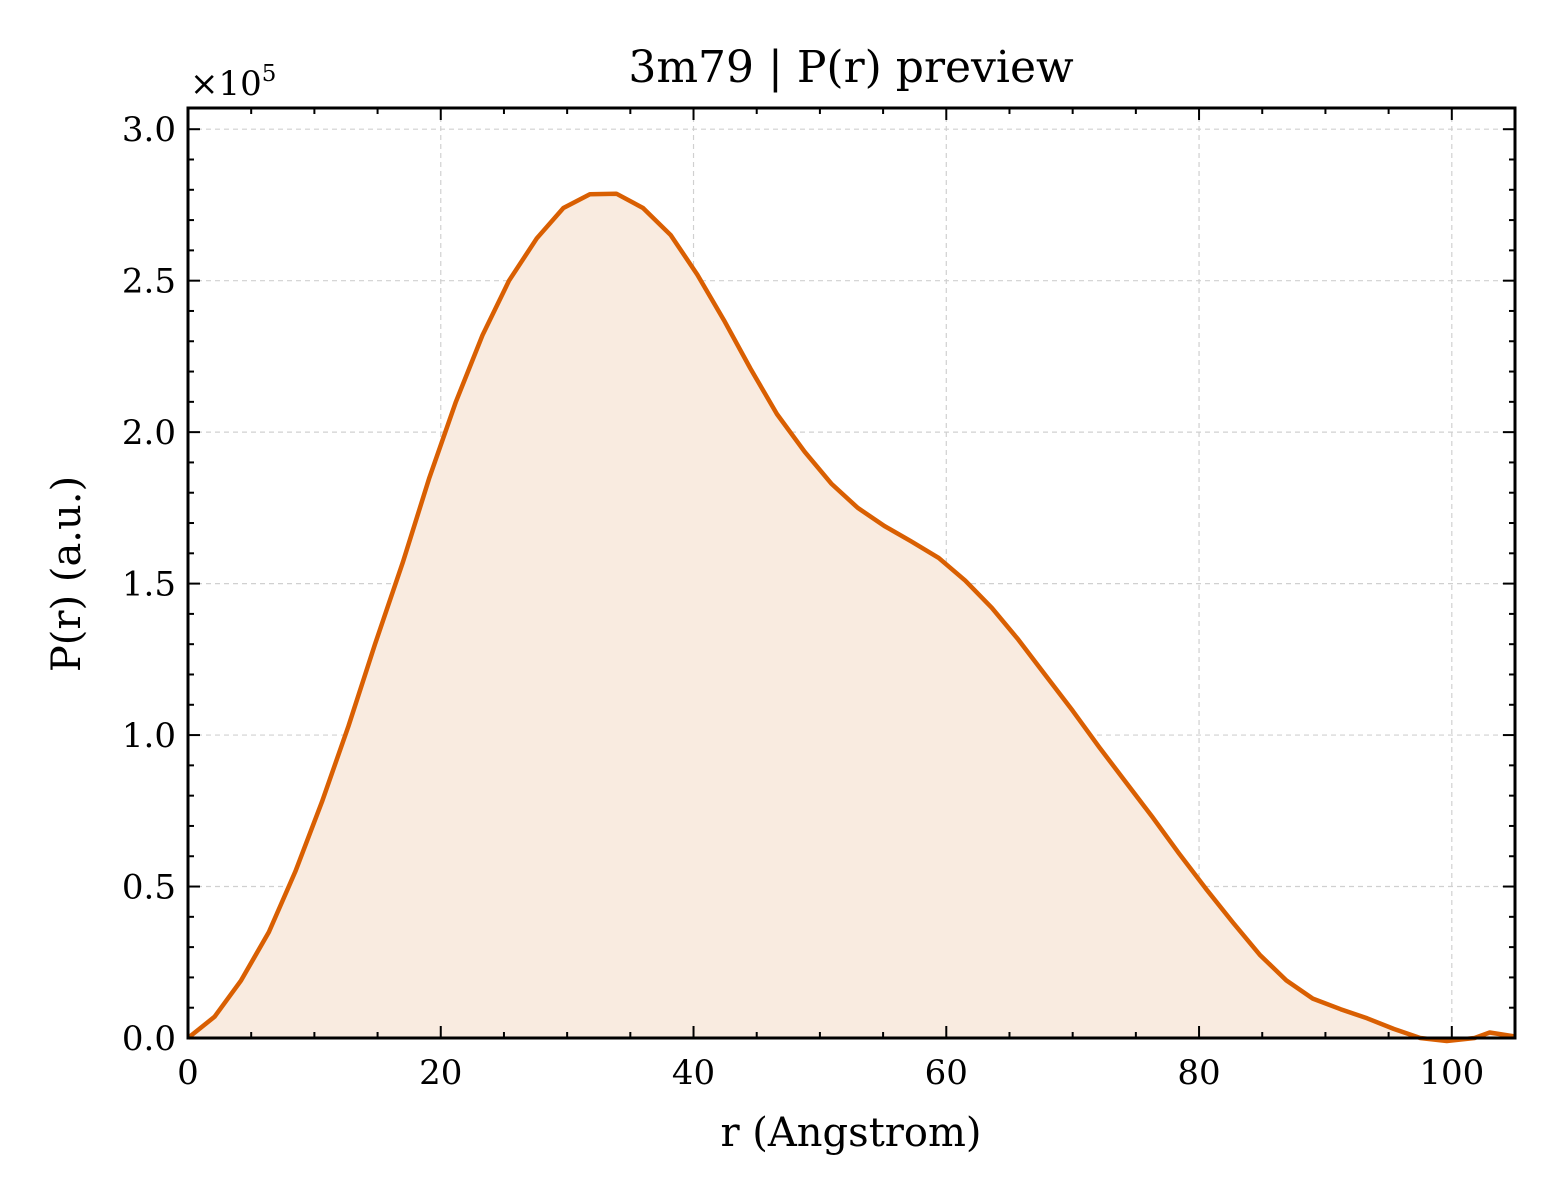 Image resolution: width=1560 pixels, height=1200 pixels. Describe the element at coordinates (149, 130) in the screenshot. I see `y-tick-label: 3.0` at that location.